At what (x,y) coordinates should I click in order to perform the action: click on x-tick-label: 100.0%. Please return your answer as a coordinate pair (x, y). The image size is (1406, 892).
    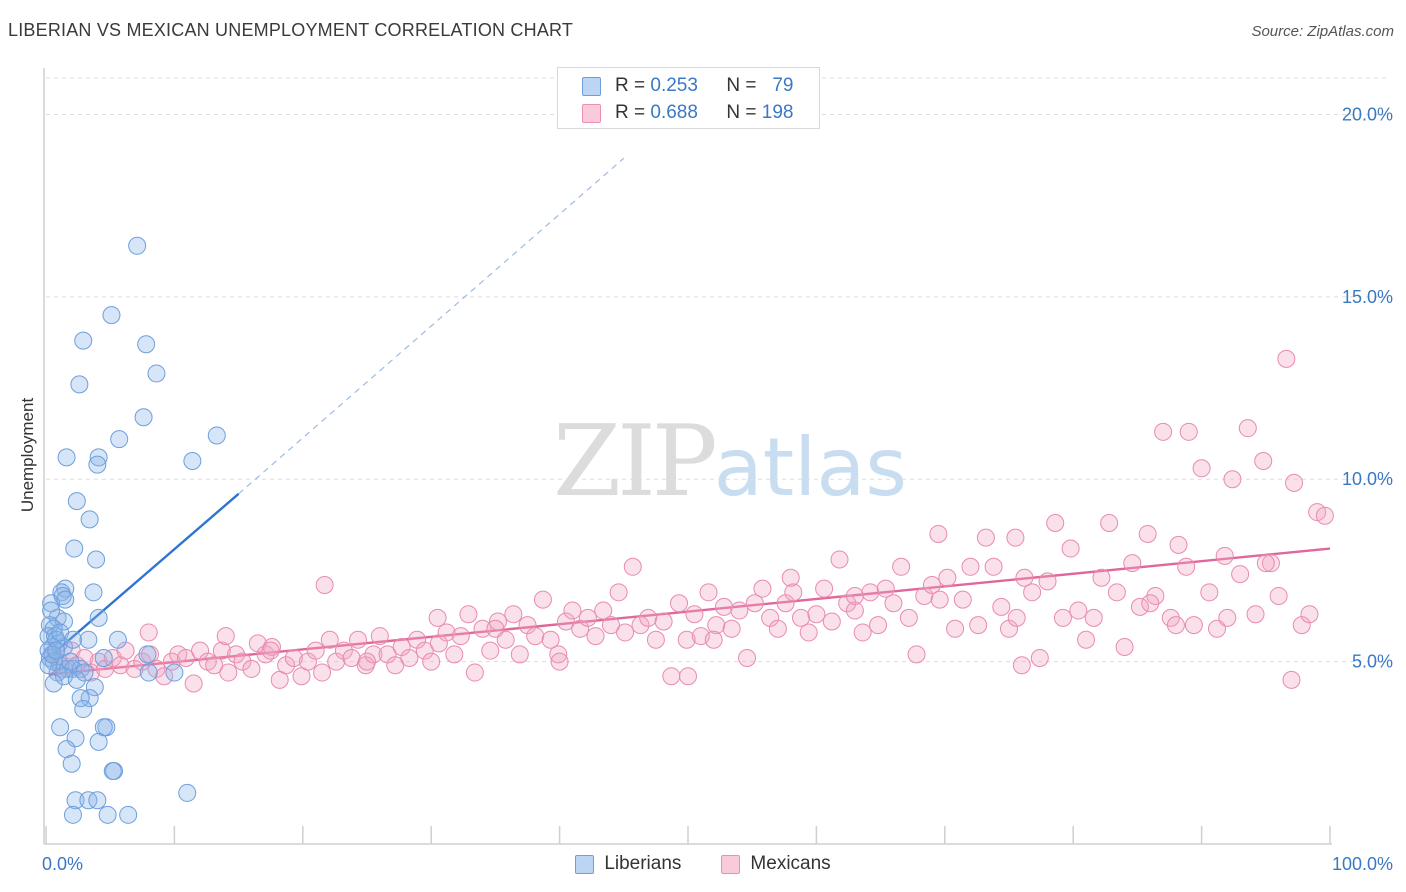
    Looking at the image, I should click on (1362, 864).